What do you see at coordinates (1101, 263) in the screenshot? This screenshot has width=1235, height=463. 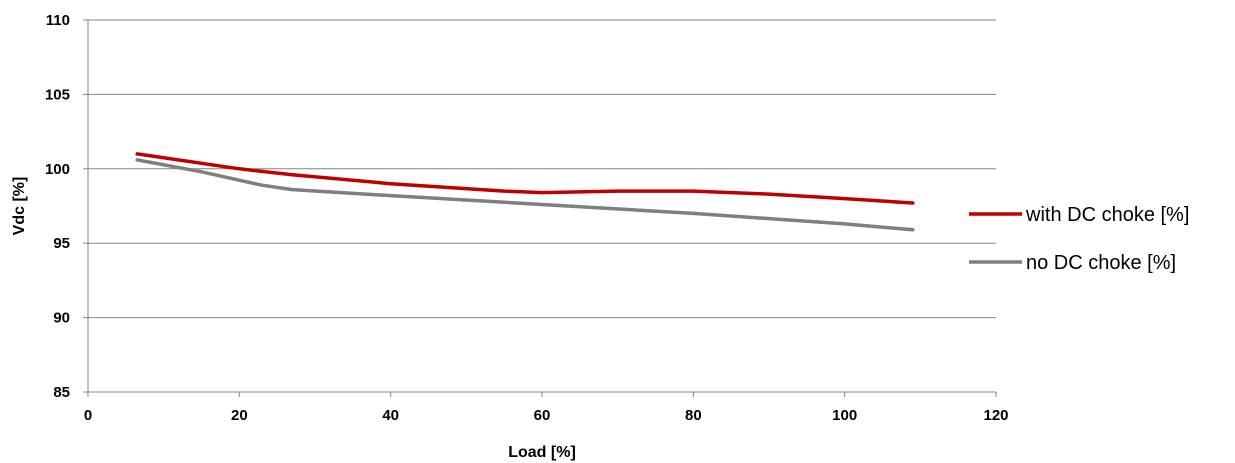 I see `legend-label-1: no DC choke [%]` at bounding box center [1101, 263].